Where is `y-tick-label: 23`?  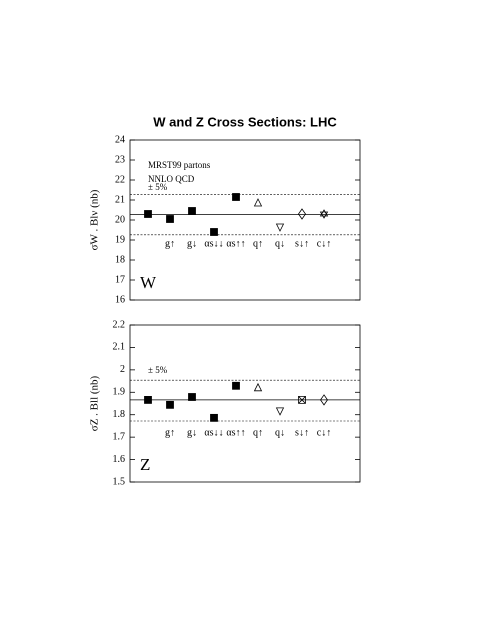
y-tick-label: 23 is located at coordinates (120, 159).